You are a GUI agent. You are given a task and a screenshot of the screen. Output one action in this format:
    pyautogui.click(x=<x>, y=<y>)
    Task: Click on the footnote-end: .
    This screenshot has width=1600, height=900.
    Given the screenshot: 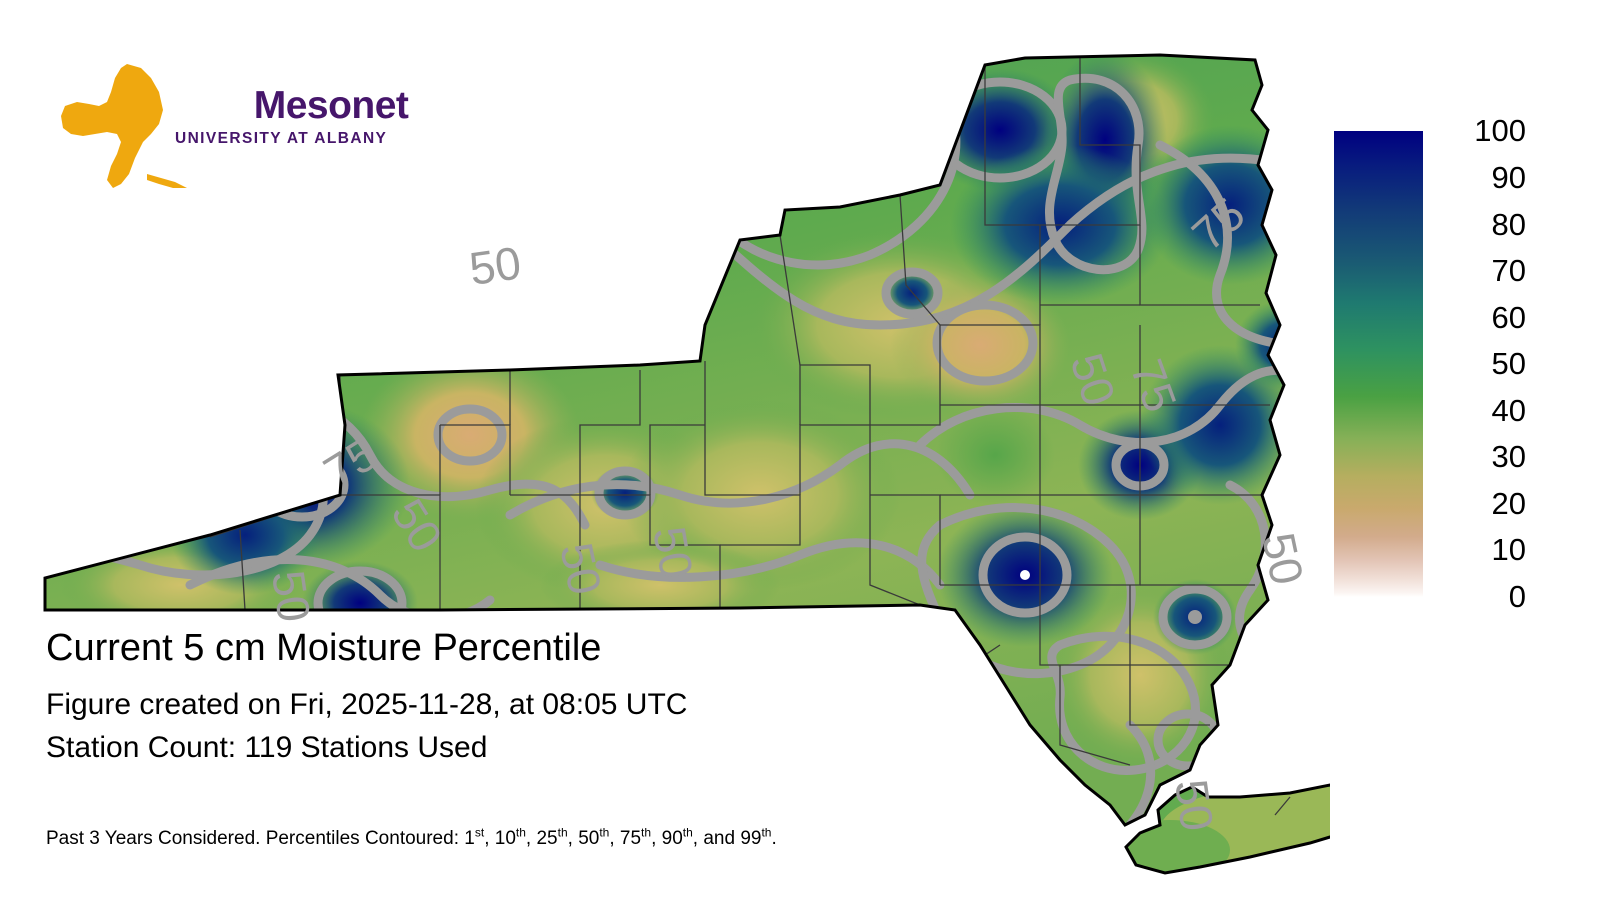 What is the action you would take?
    pyautogui.click(x=774, y=838)
    